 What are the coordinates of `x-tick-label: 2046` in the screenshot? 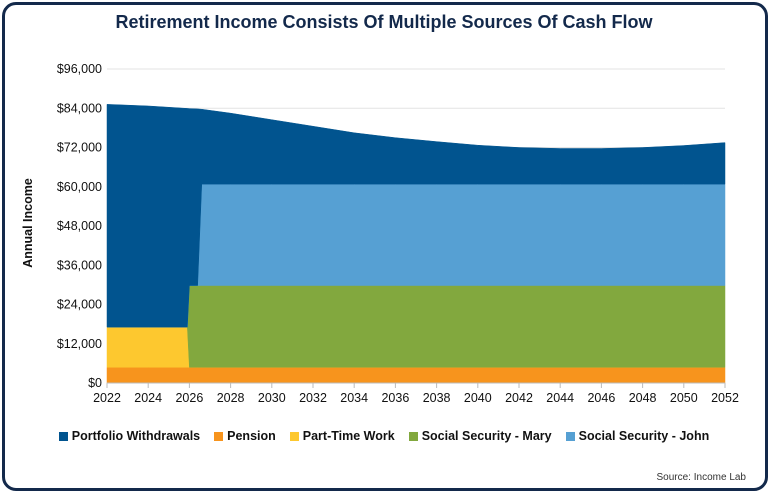 It's located at (601, 398).